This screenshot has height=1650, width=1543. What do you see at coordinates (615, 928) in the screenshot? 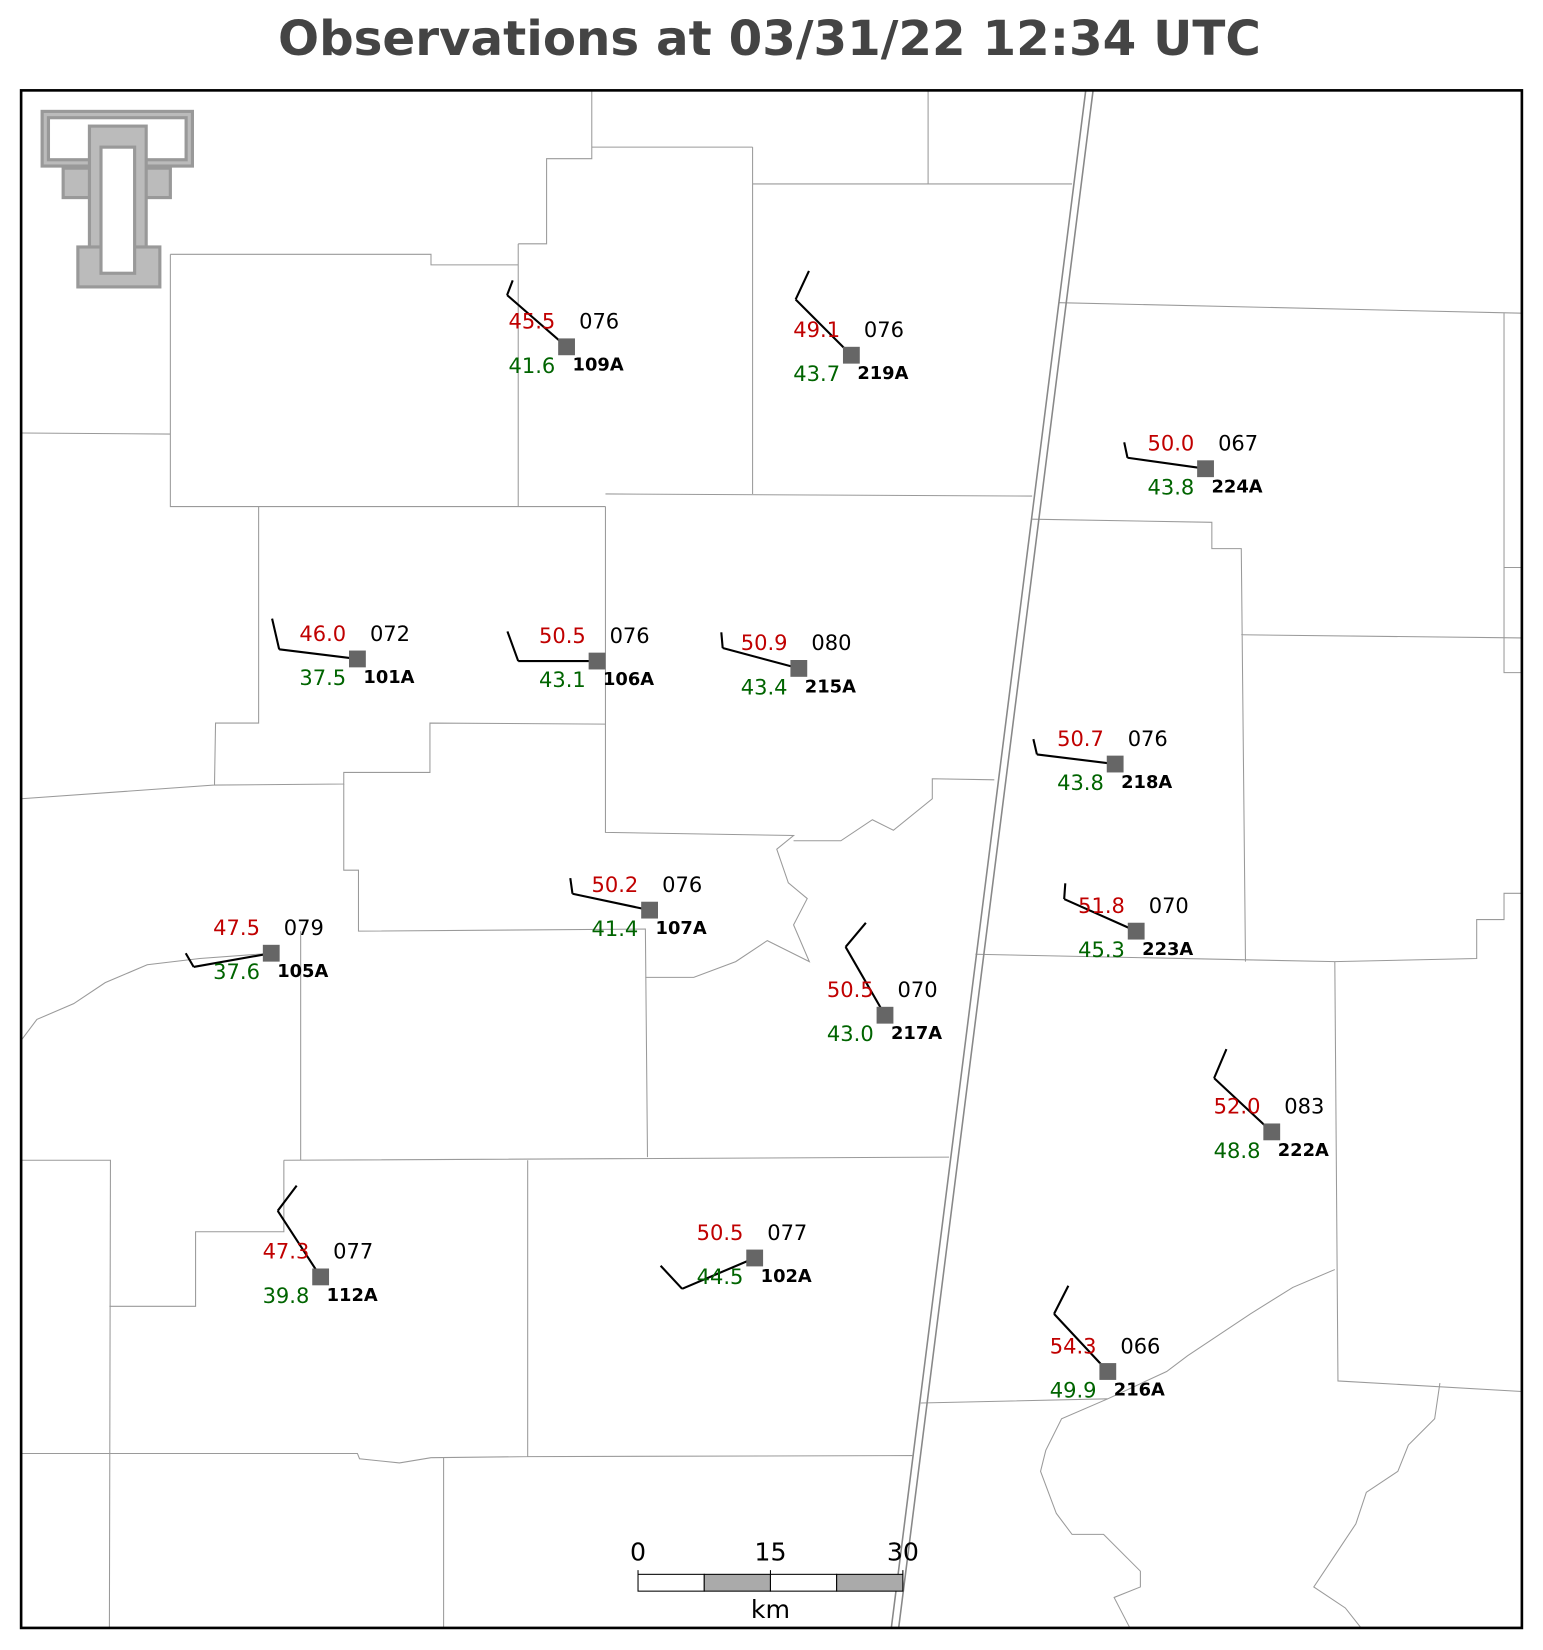
I see `dewpoint: 41.4` at bounding box center [615, 928].